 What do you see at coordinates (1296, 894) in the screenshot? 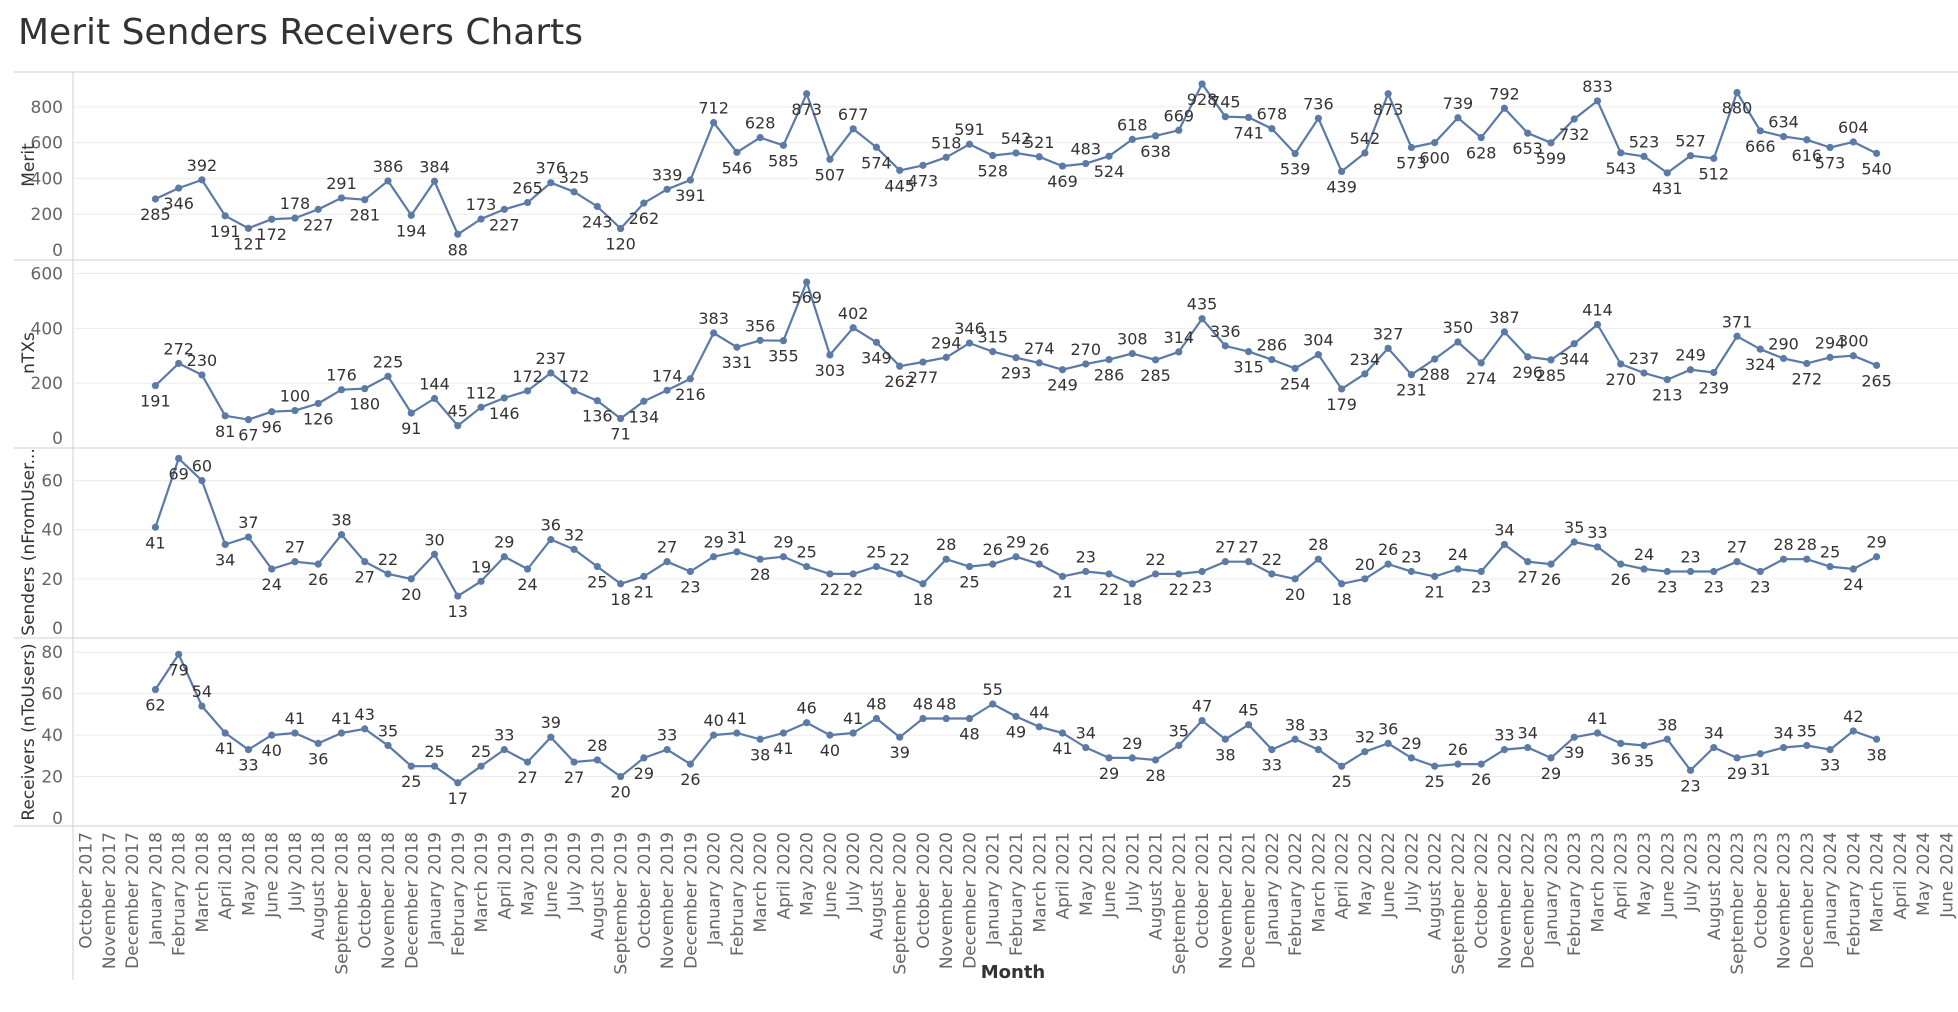
I see `x-tick-label: February 2022` at bounding box center [1296, 894].